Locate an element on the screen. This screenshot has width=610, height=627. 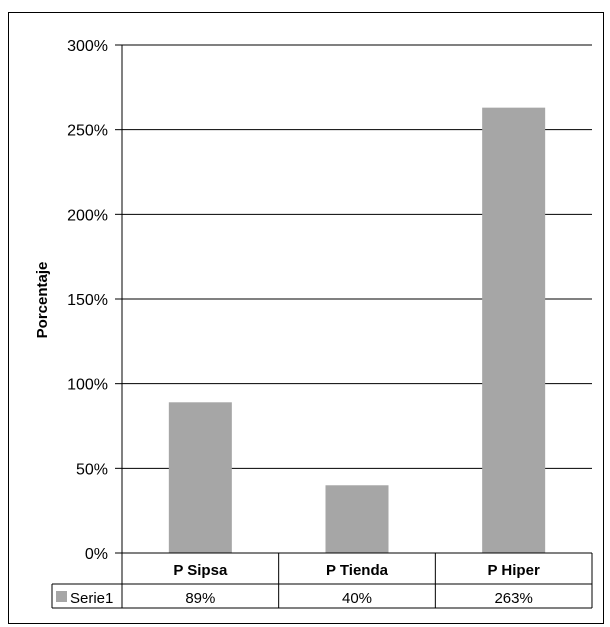
data-table: P Sipsa 89% P Tienda 40% P Hiper 263% Serie1 is located at coordinates (322, 580).